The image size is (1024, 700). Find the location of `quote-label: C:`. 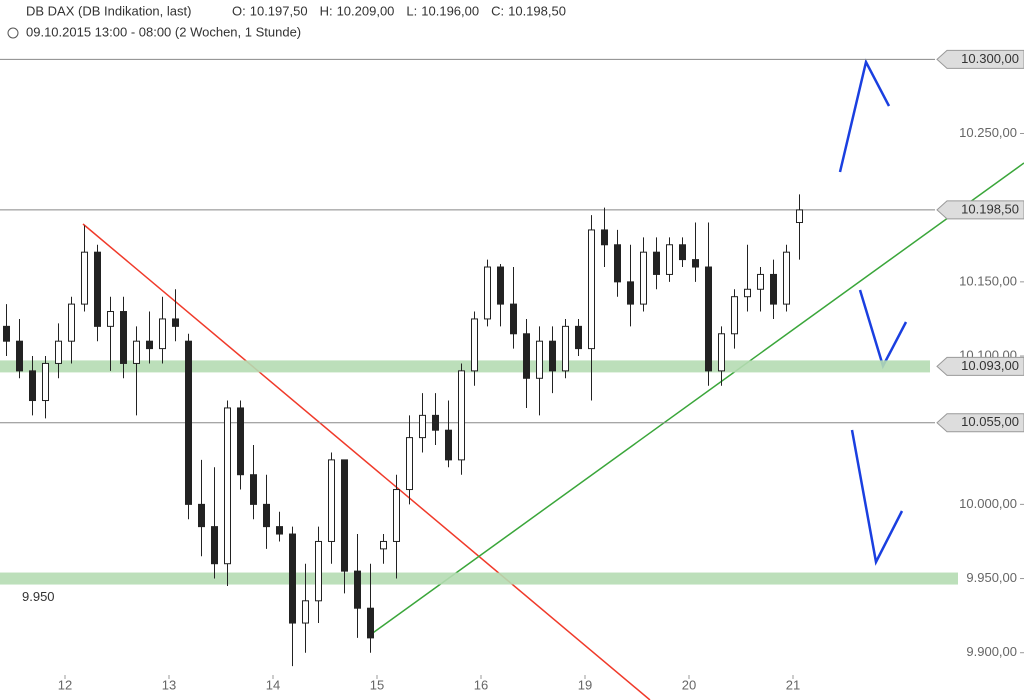

quote-label: C: is located at coordinates (497, 10).